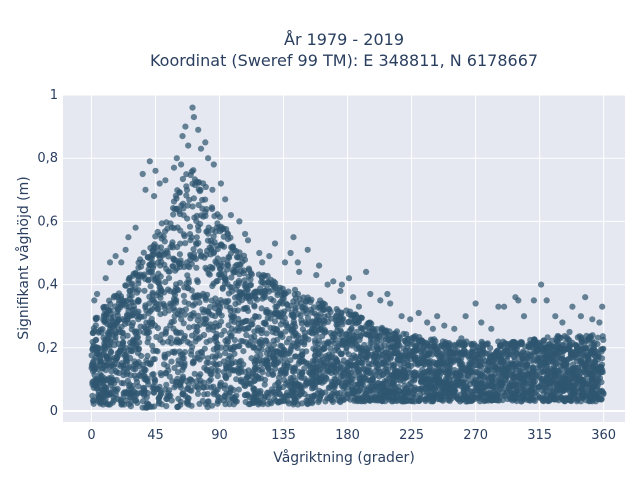  I want to click on y-axis-title: Signifikant våghöjd (m), so click(23, 257).